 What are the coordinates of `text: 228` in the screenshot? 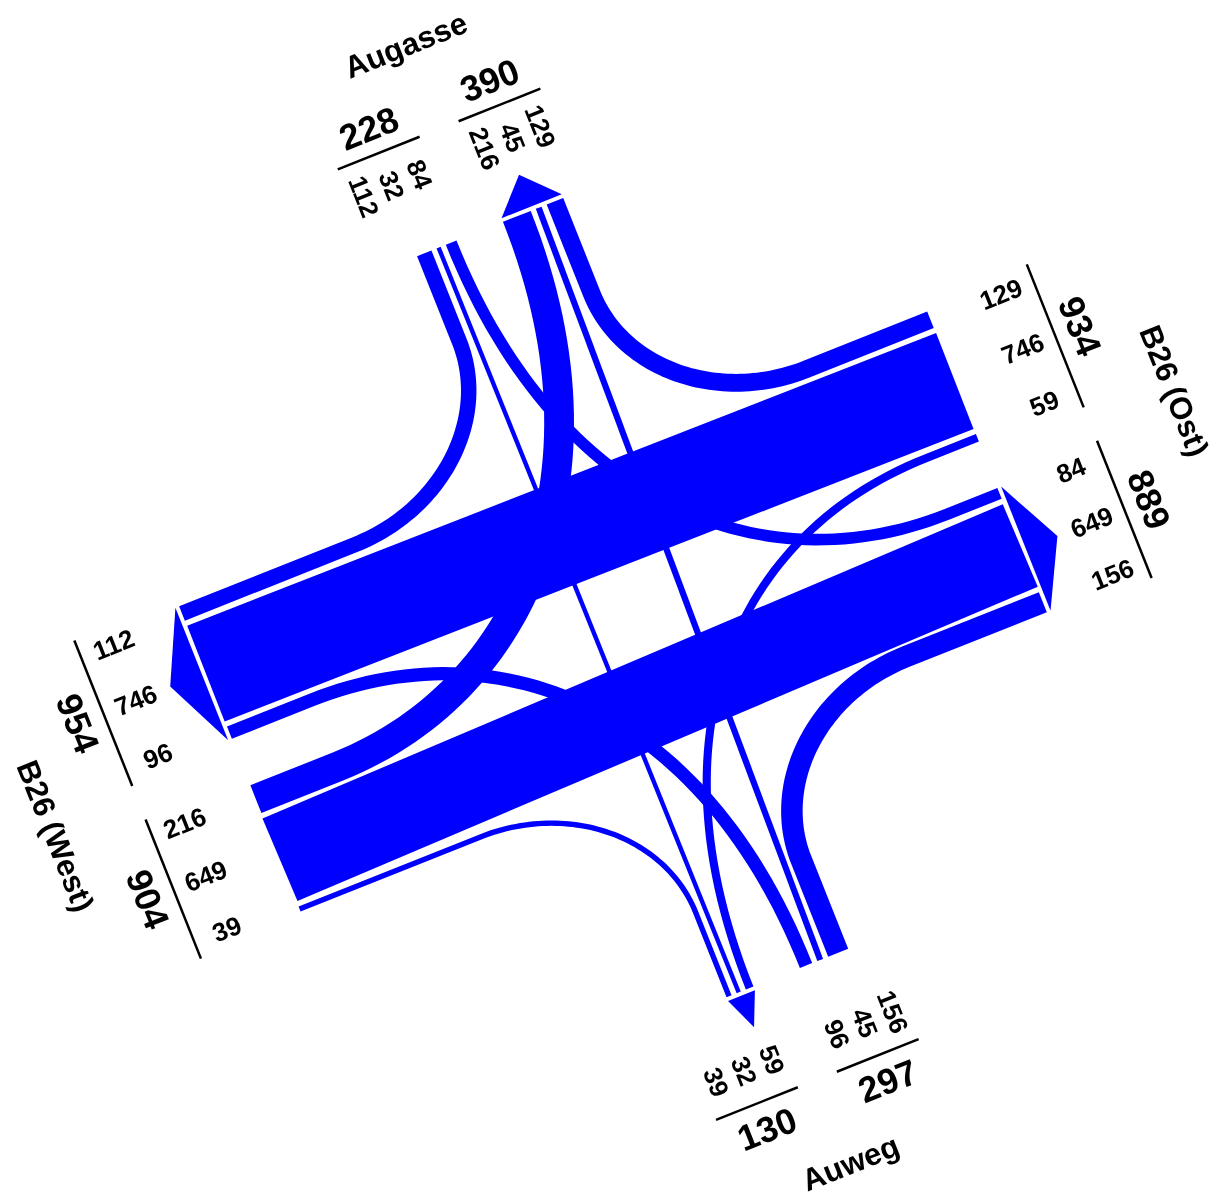 It's located at (369, 128).